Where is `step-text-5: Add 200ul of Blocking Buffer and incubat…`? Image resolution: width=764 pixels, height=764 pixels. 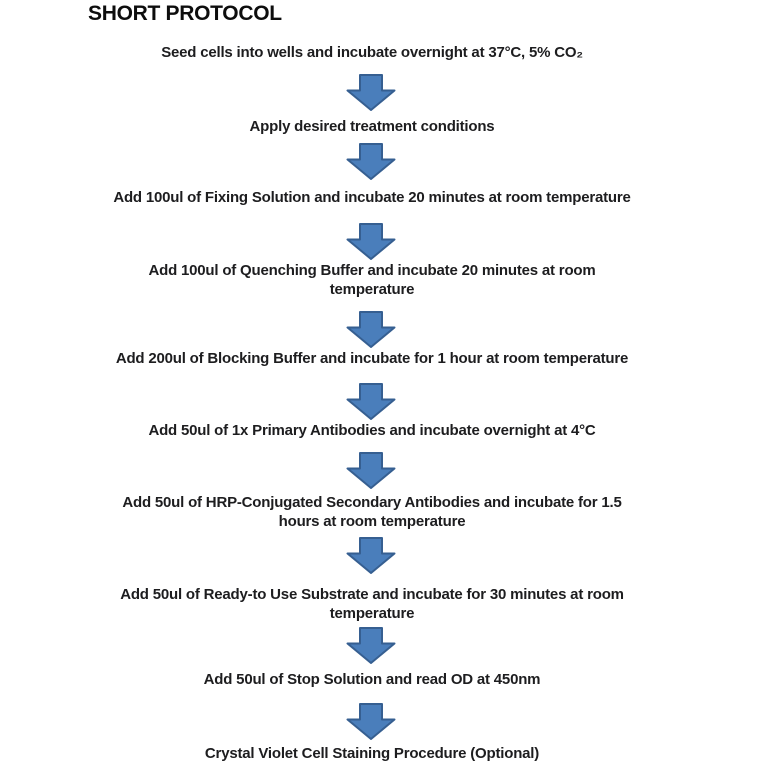
step-text-5: Add 200ul of Blocking Buffer and incubat… is located at coordinates (372, 358).